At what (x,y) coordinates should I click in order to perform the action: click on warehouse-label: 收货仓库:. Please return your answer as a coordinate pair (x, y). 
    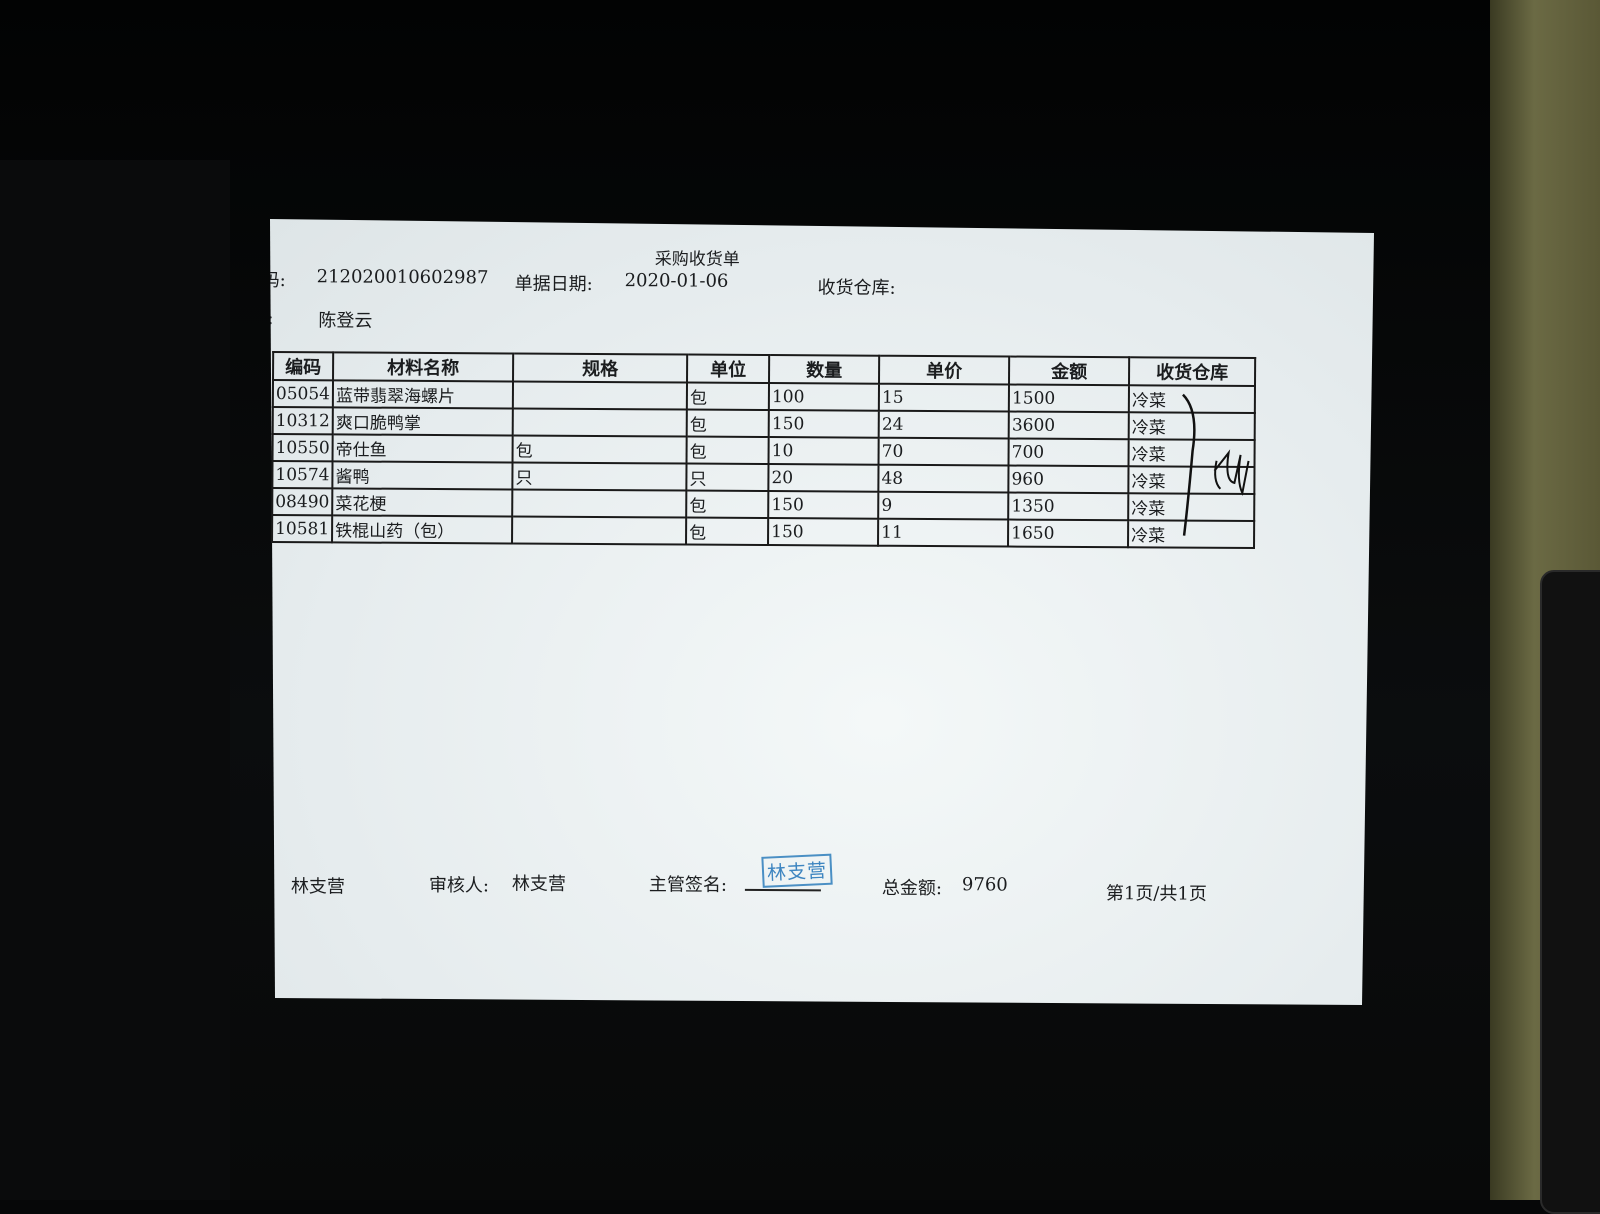
    Looking at the image, I should click on (856, 288).